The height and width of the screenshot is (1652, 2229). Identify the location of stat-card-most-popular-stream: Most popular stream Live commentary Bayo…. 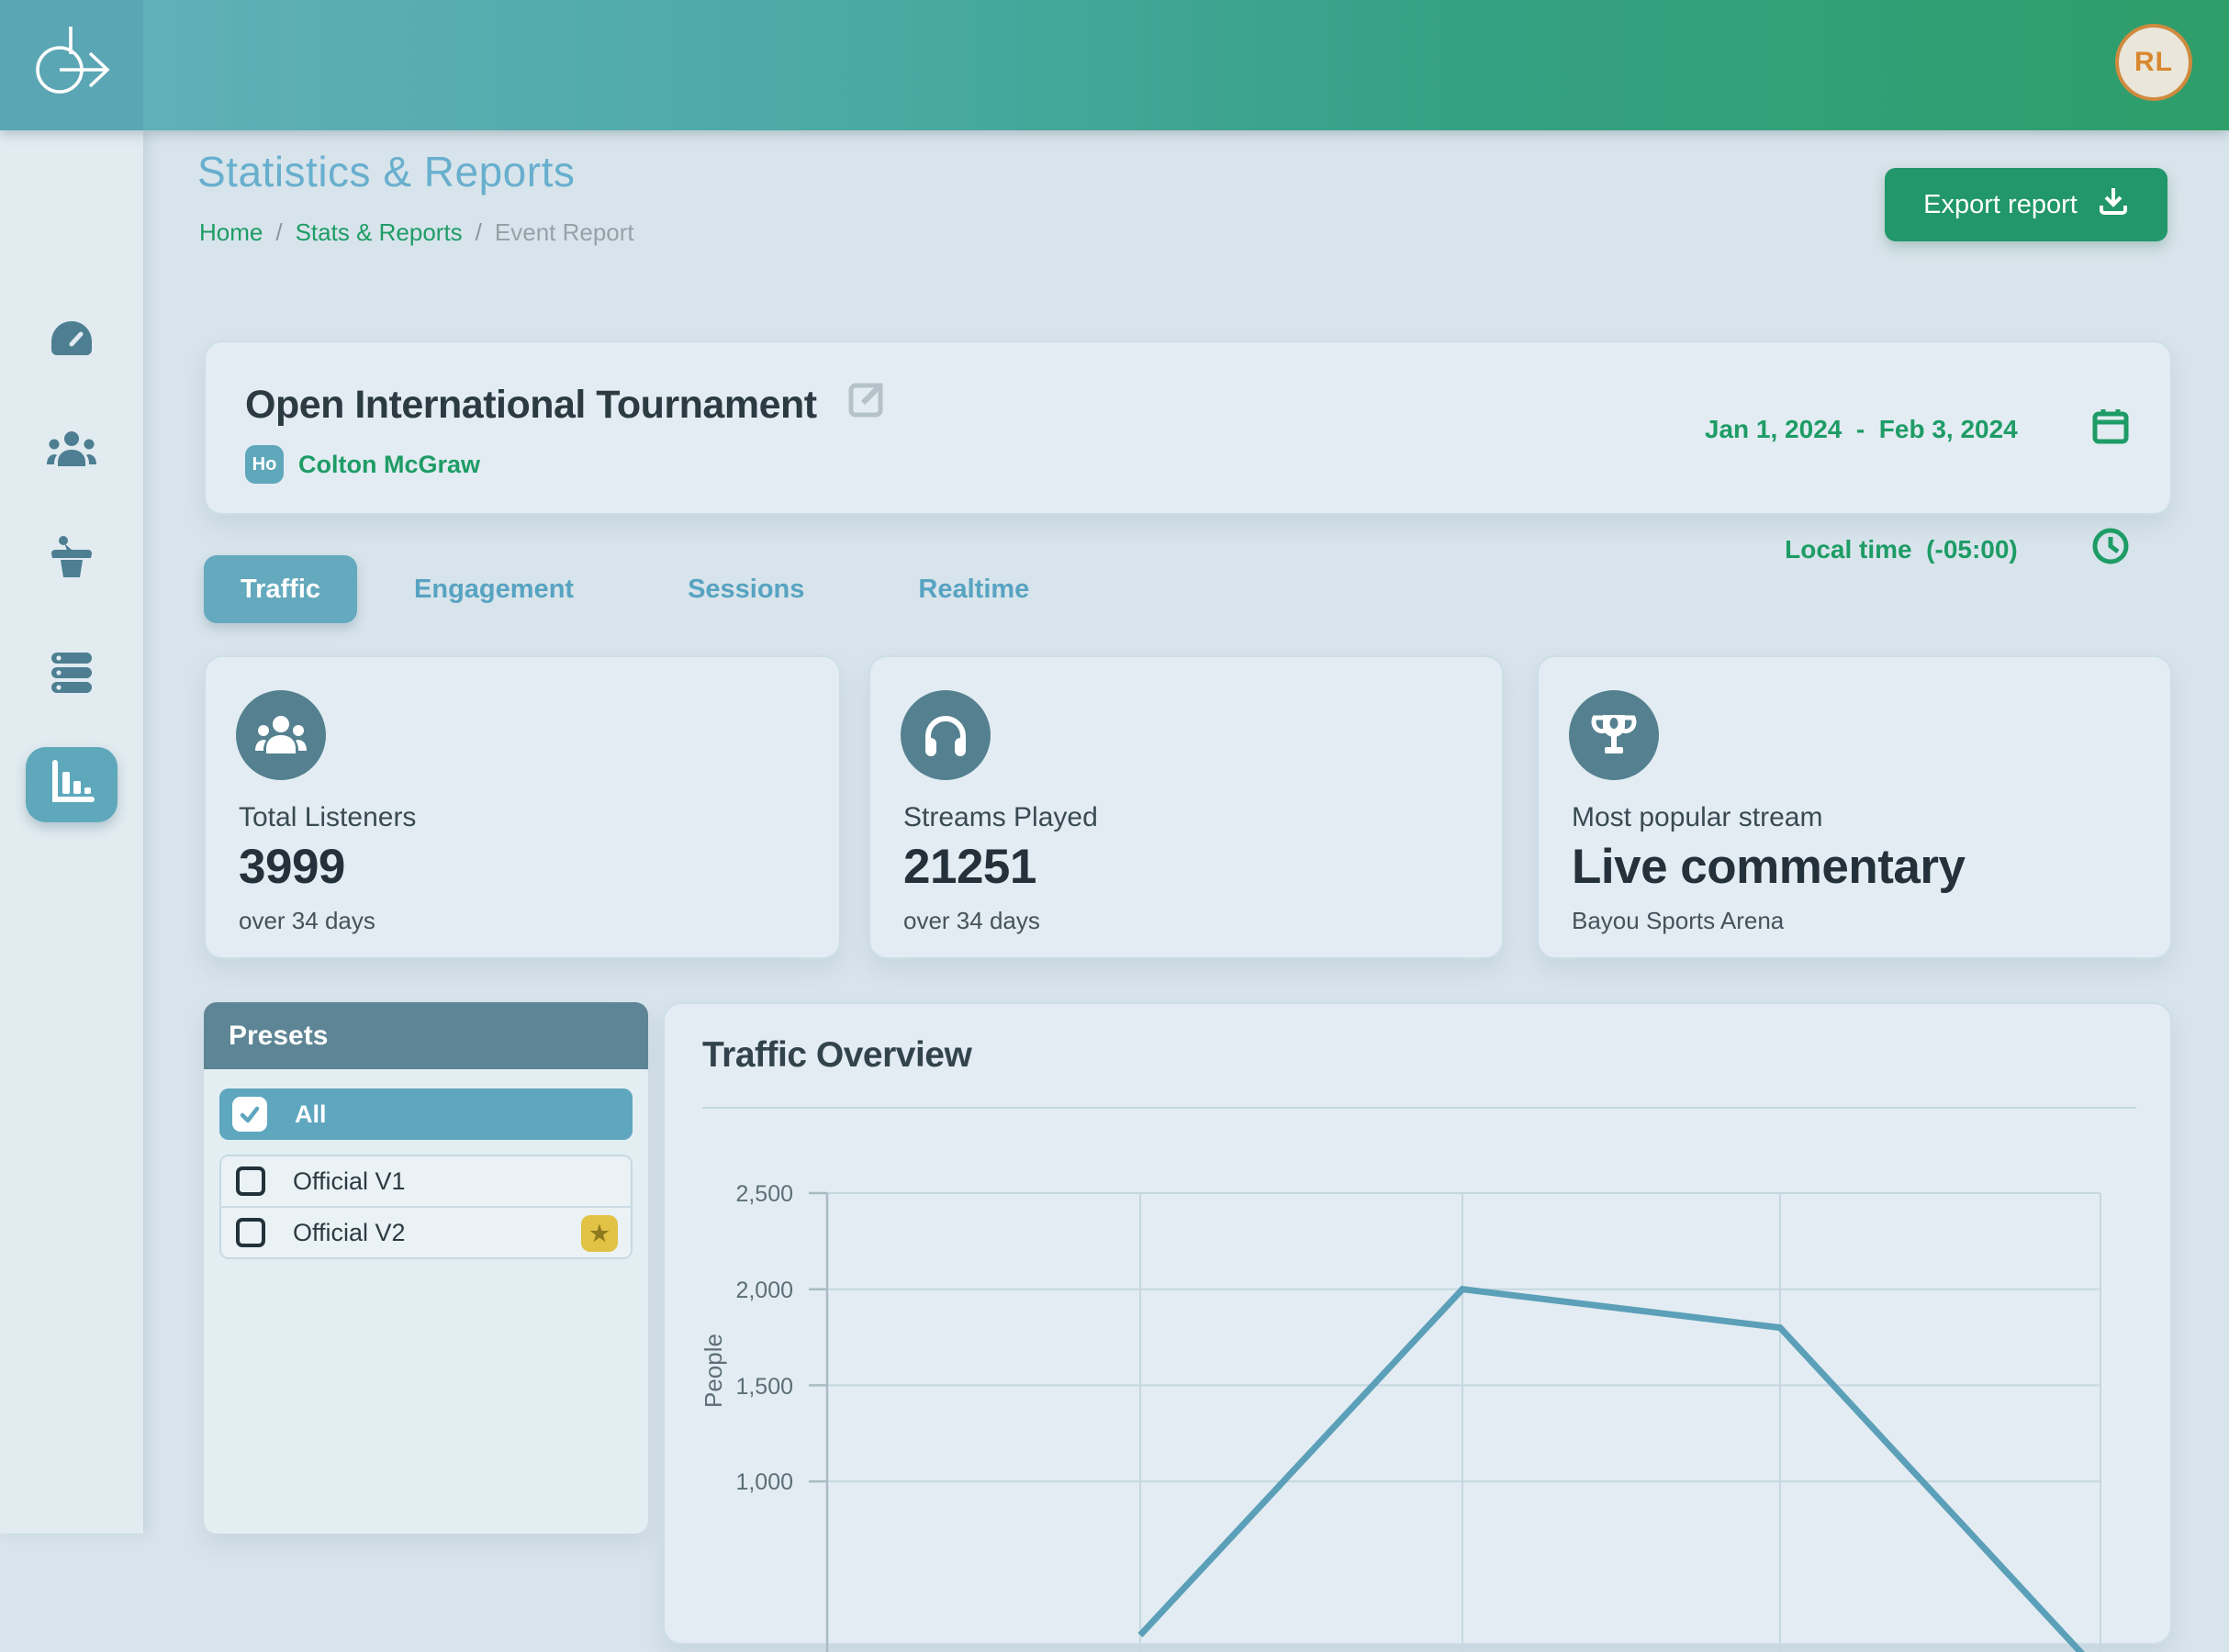
(1854, 807).